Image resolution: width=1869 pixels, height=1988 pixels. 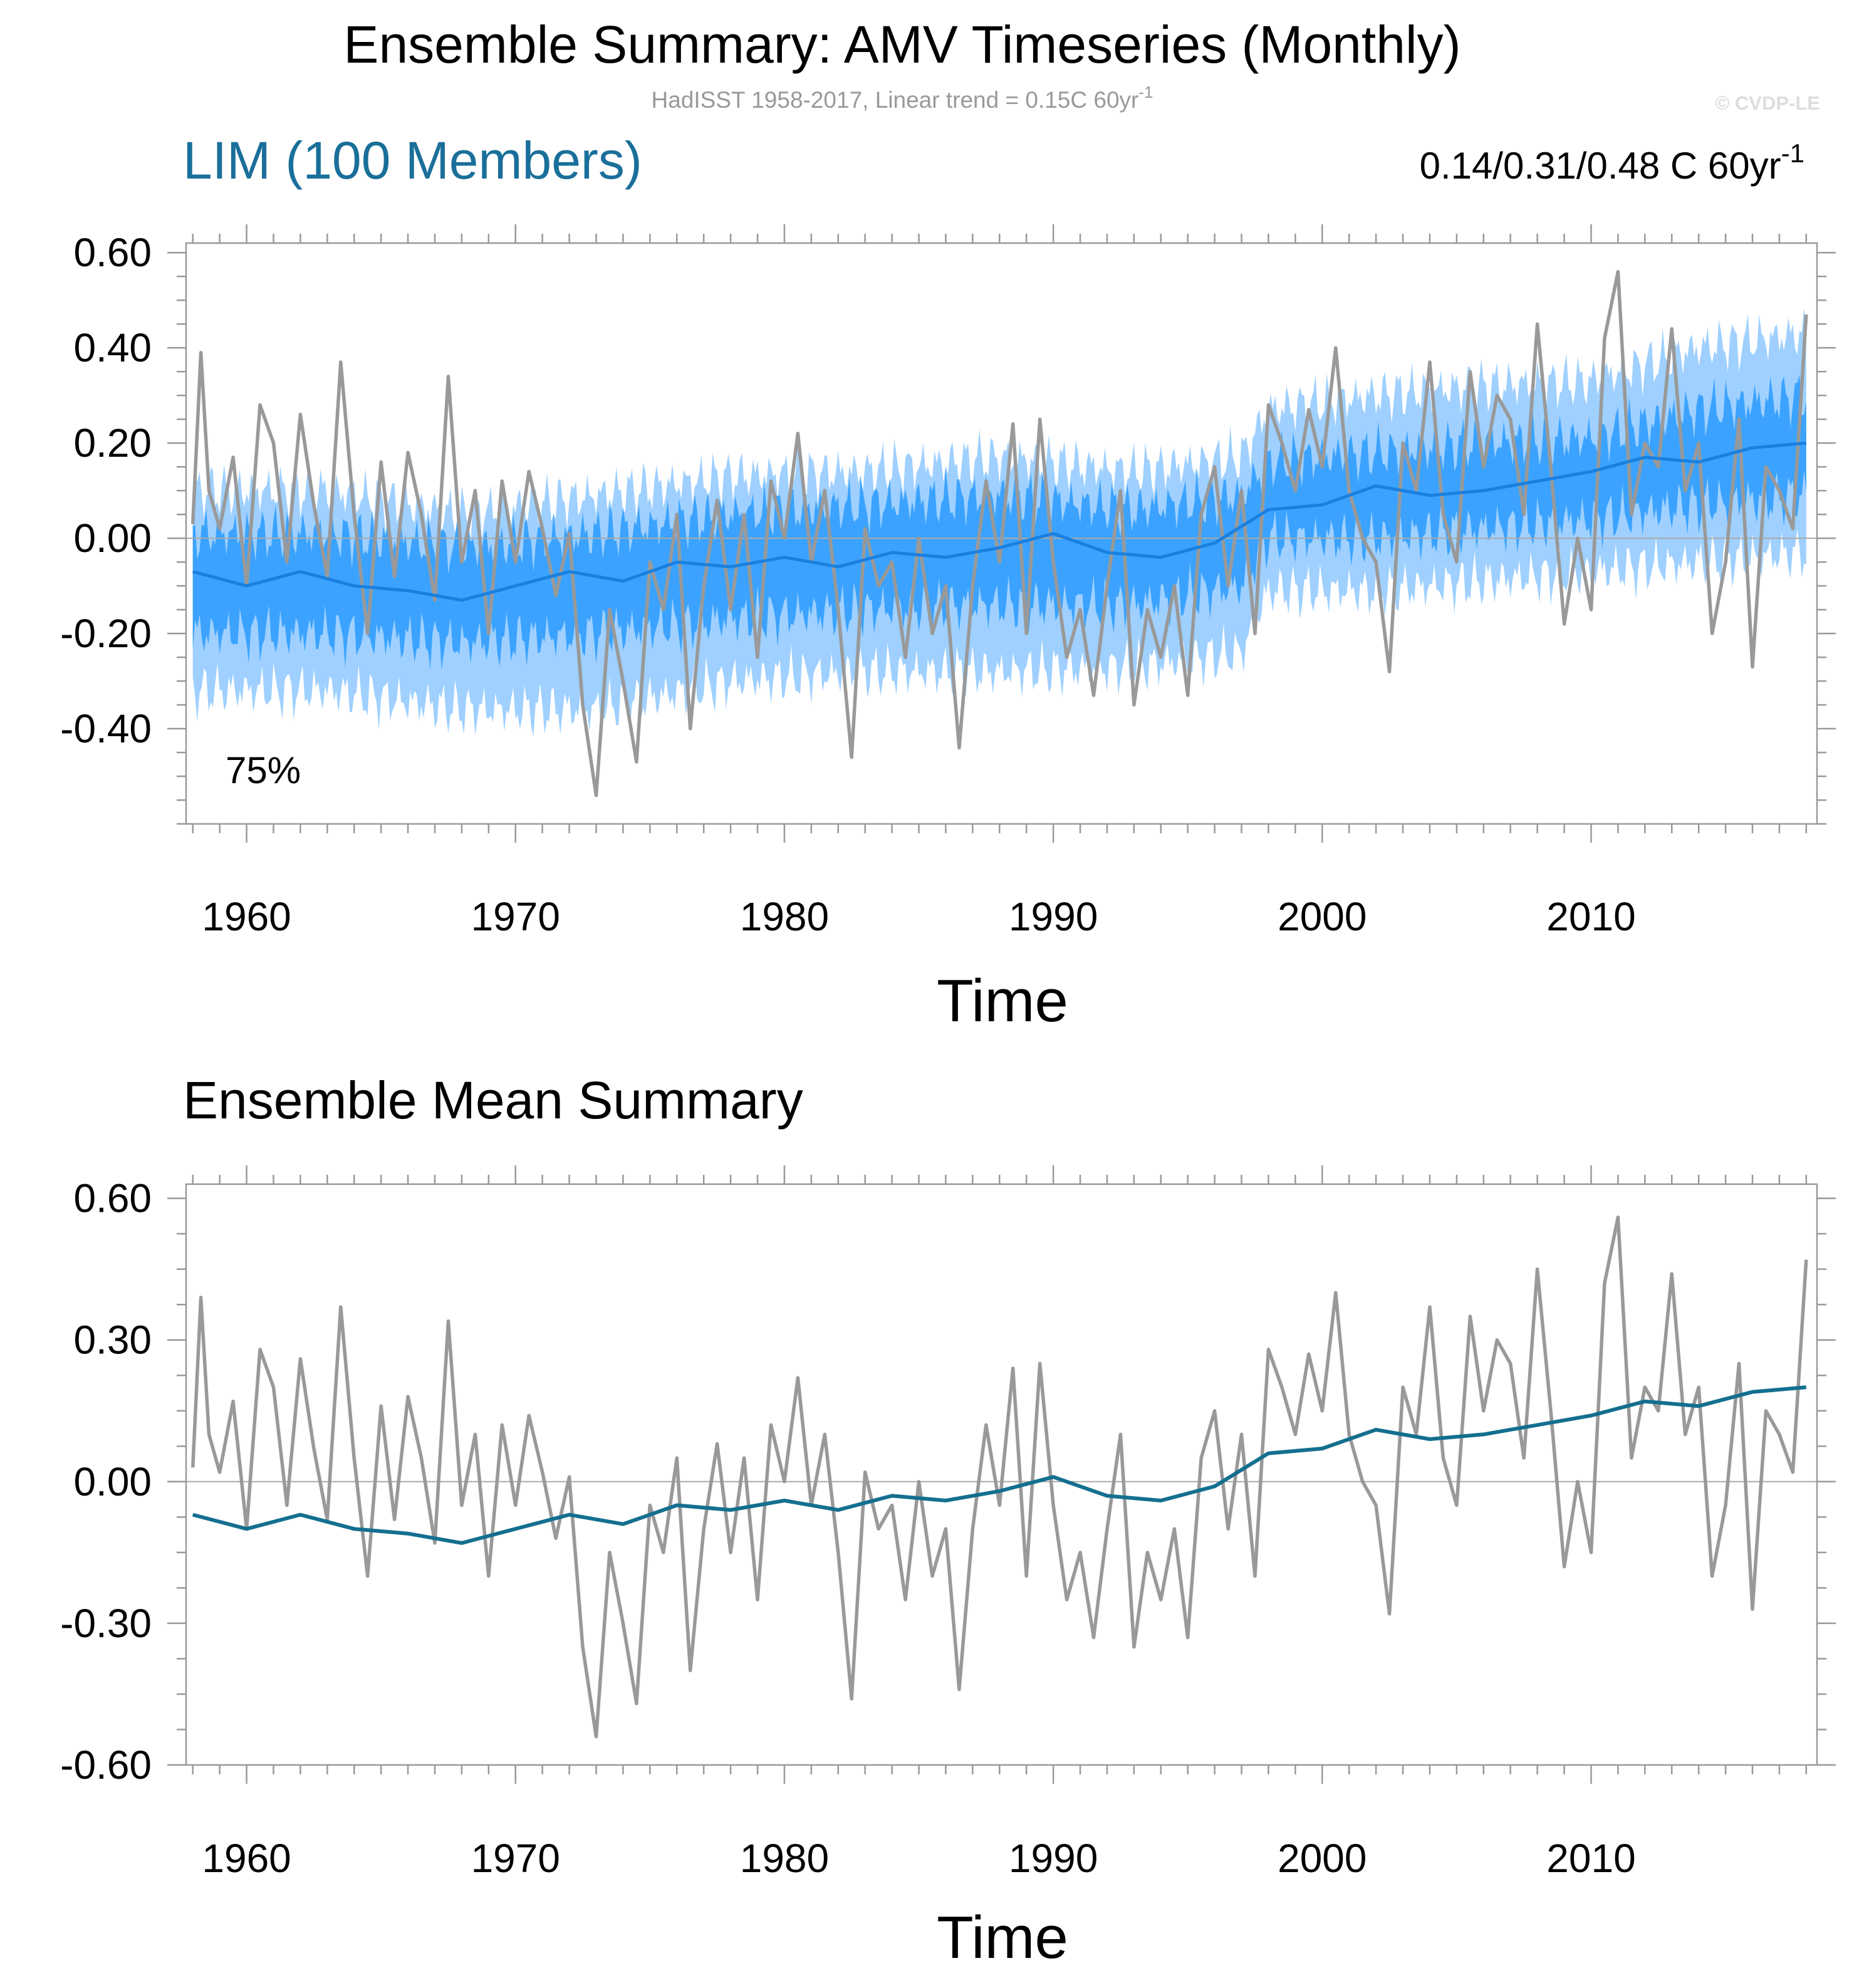 What do you see at coordinates (112, 443) in the screenshot?
I see `y-tick-label: 0.20` at bounding box center [112, 443].